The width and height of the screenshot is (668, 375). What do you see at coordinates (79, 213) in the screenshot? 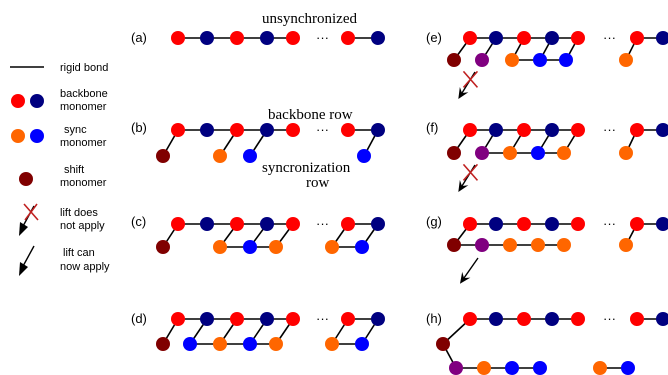
I see `legend-nolift-1: lift does` at bounding box center [79, 213].